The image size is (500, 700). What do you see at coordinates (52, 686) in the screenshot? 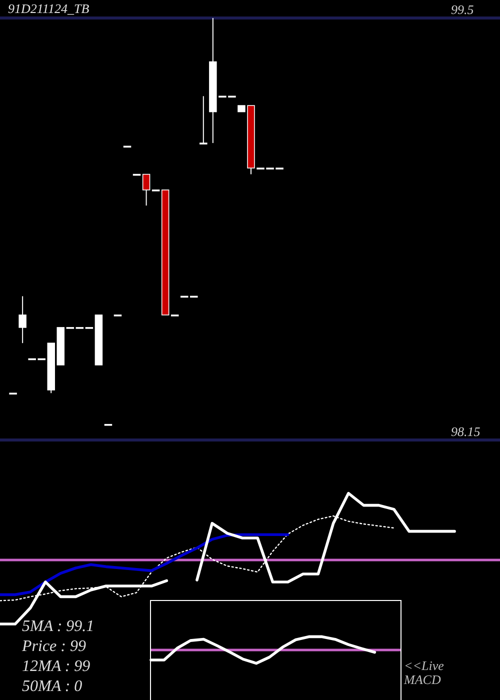
I see `text: 50MA : 0` at bounding box center [52, 686].